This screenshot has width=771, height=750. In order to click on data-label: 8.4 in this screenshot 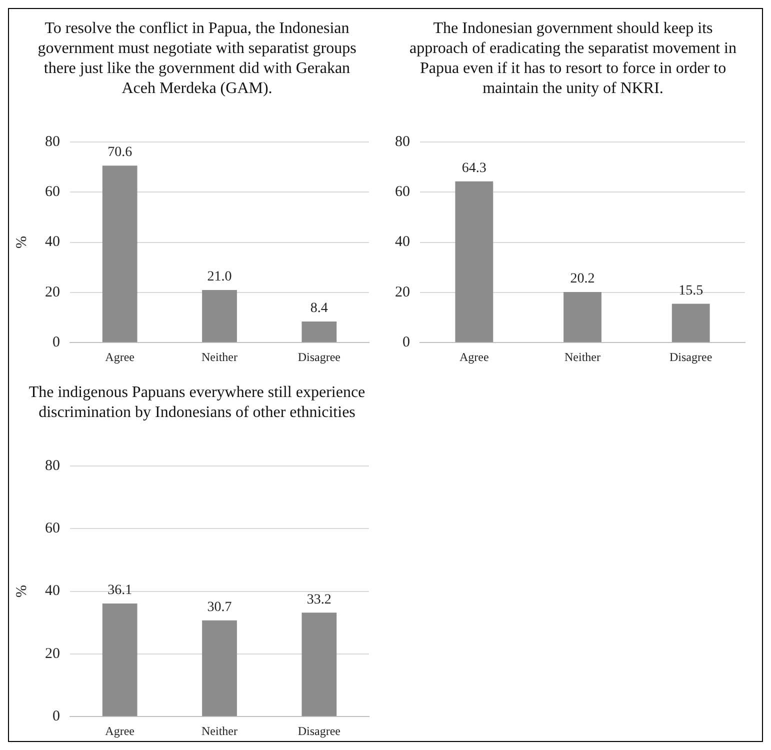, I will do `click(319, 308)`.